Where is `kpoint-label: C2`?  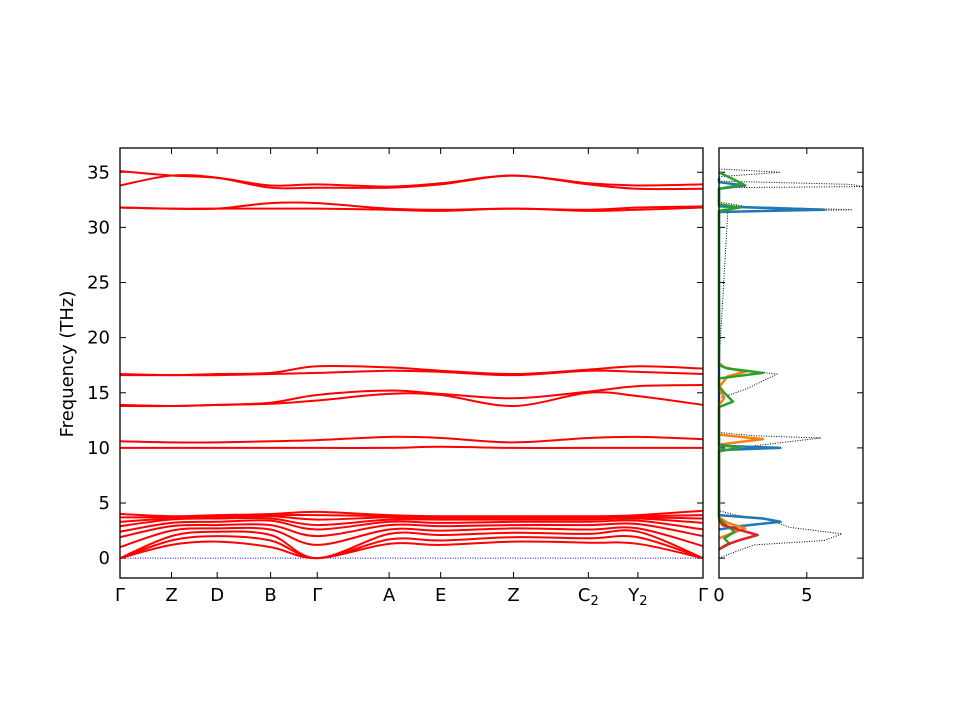
kpoint-label: C2 is located at coordinates (588, 597).